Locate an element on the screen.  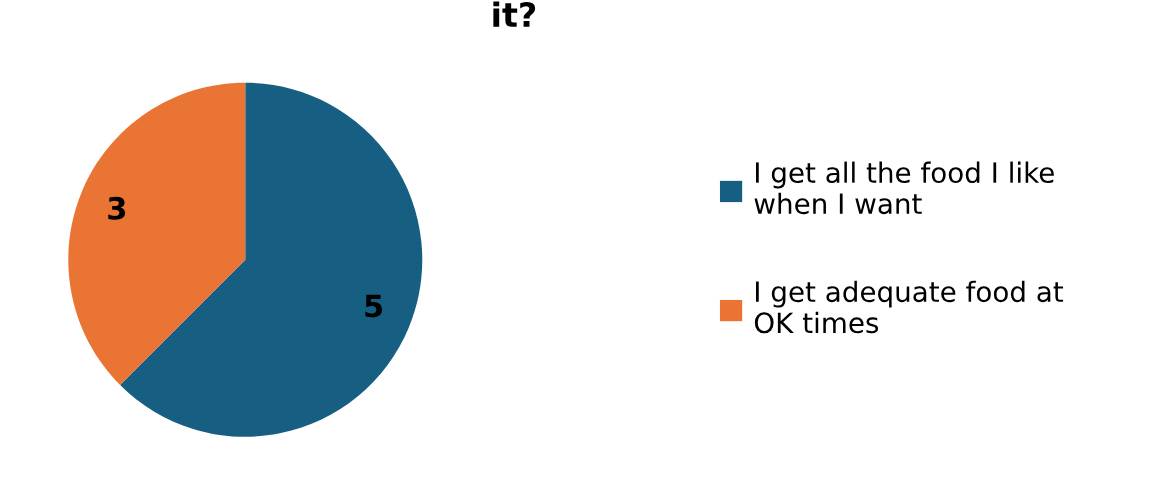
legend-label: I get adequate food at OK times is located at coordinates (909, 307).